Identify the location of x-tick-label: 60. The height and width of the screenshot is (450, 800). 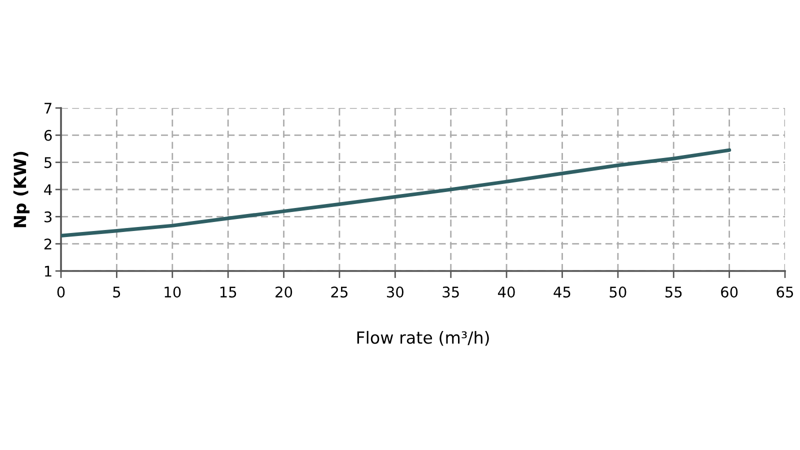
(729, 292).